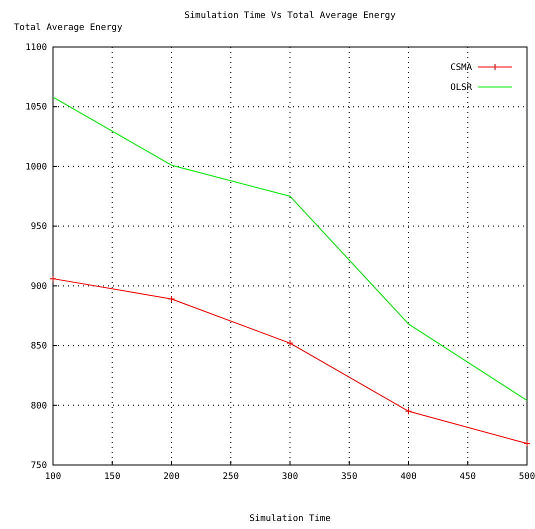  I want to click on x-tick-label: 150, so click(112, 477).